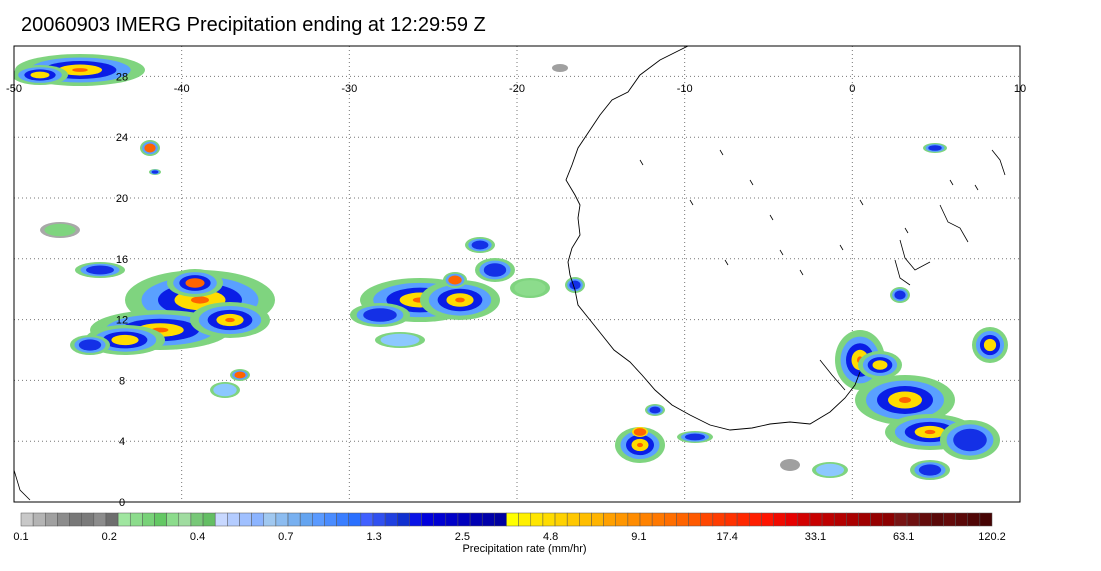 Image resolution: width=1101 pixels, height=571 pixels. What do you see at coordinates (992, 537) in the screenshot?
I see `colorbar-tick-label: 120.2` at bounding box center [992, 537].